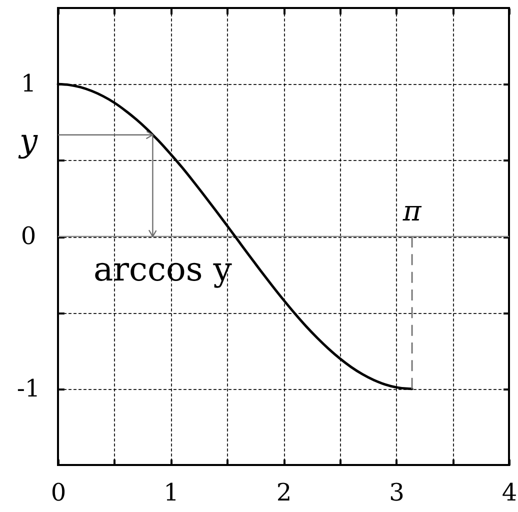 This screenshot has width=518, height=512. I want to click on y-tick-label: y, so click(27, 140).